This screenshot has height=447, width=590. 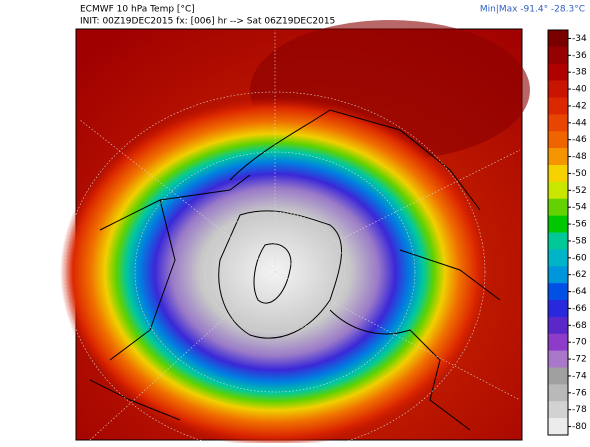 What do you see at coordinates (579, 191) in the screenshot?
I see `colorbar-label: -52` at bounding box center [579, 191].